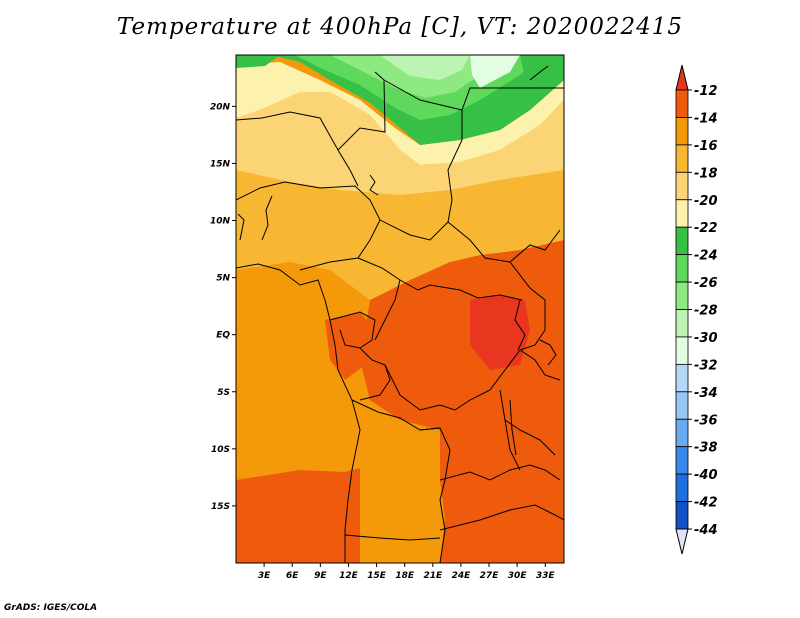 Image resolution: width=800 pixels, height=618 pixels. What do you see at coordinates (706, 91) in the screenshot?
I see `colorbar-label: -12` at bounding box center [706, 91].